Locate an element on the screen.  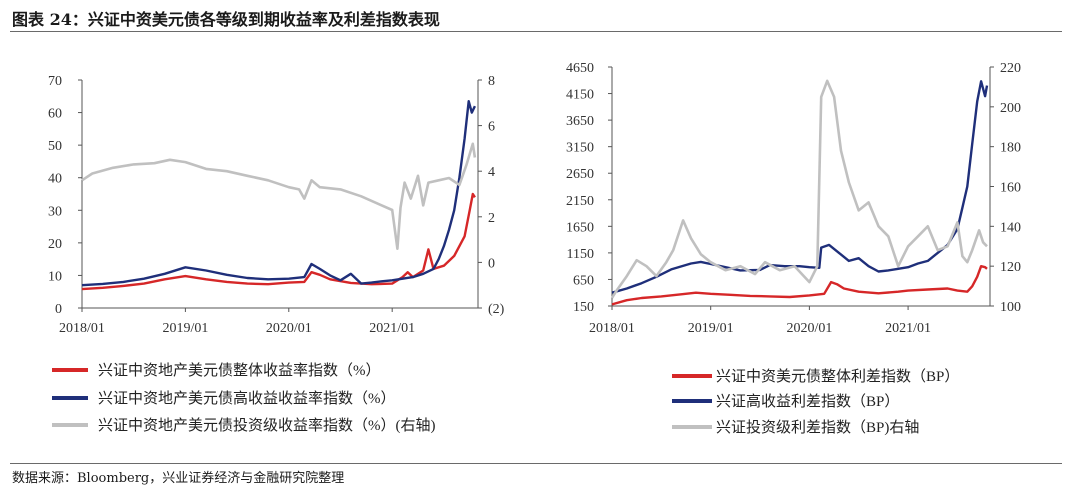
left-tick-label: 150 is located at coordinates (583, 307).